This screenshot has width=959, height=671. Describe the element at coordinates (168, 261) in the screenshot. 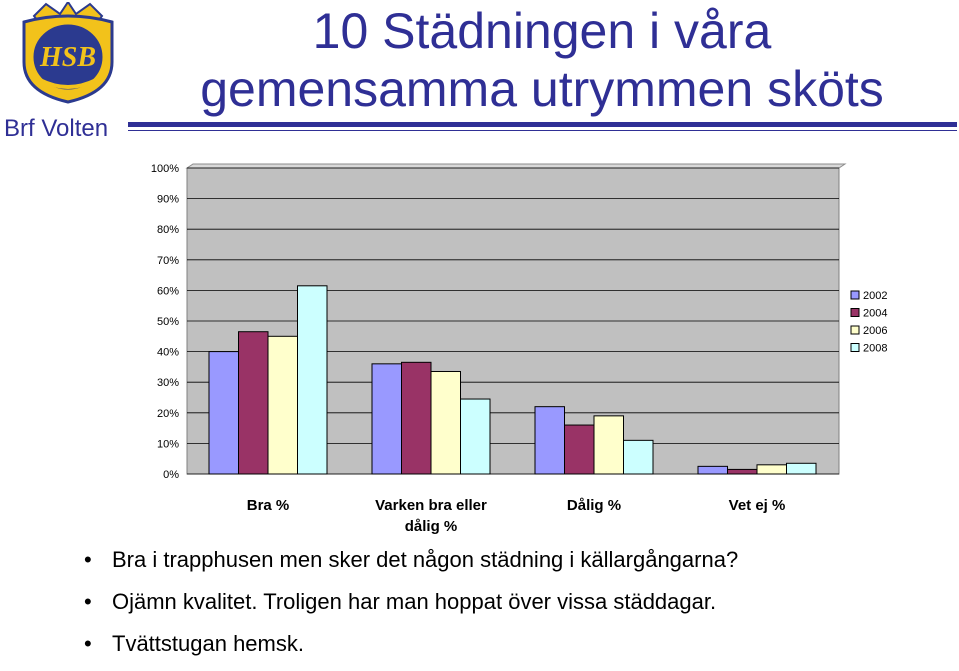

I see `y-tick-label: 70%` at that location.